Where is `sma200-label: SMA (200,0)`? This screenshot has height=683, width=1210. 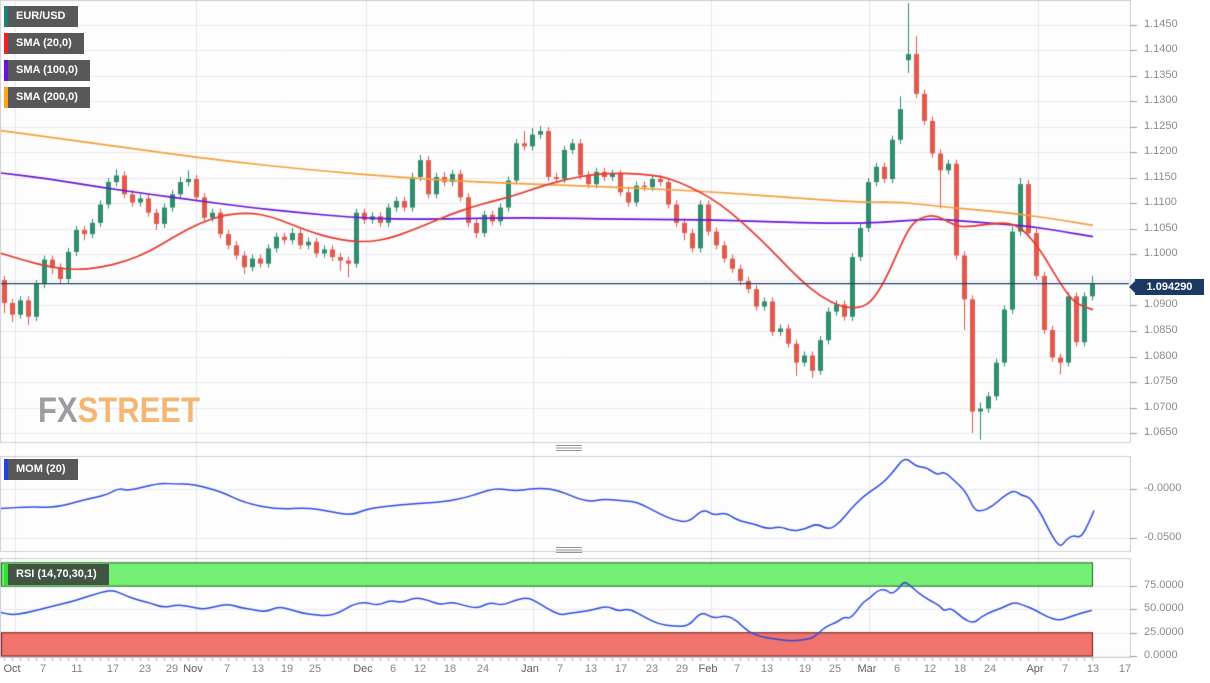
sma200-label: SMA (200,0) is located at coordinates (47, 97).